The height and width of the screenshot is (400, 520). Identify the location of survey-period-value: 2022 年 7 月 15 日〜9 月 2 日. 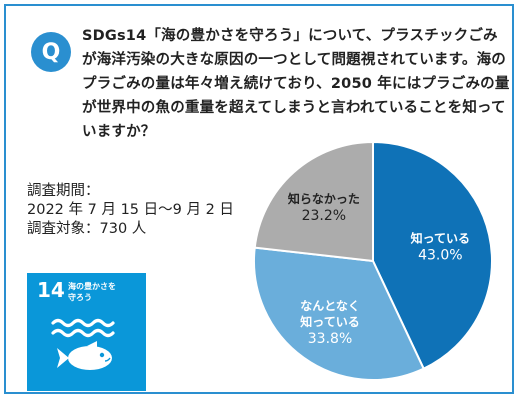
(130, 210).